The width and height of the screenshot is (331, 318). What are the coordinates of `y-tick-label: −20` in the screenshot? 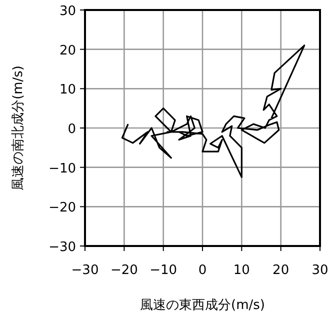 It's located at (62, 208).